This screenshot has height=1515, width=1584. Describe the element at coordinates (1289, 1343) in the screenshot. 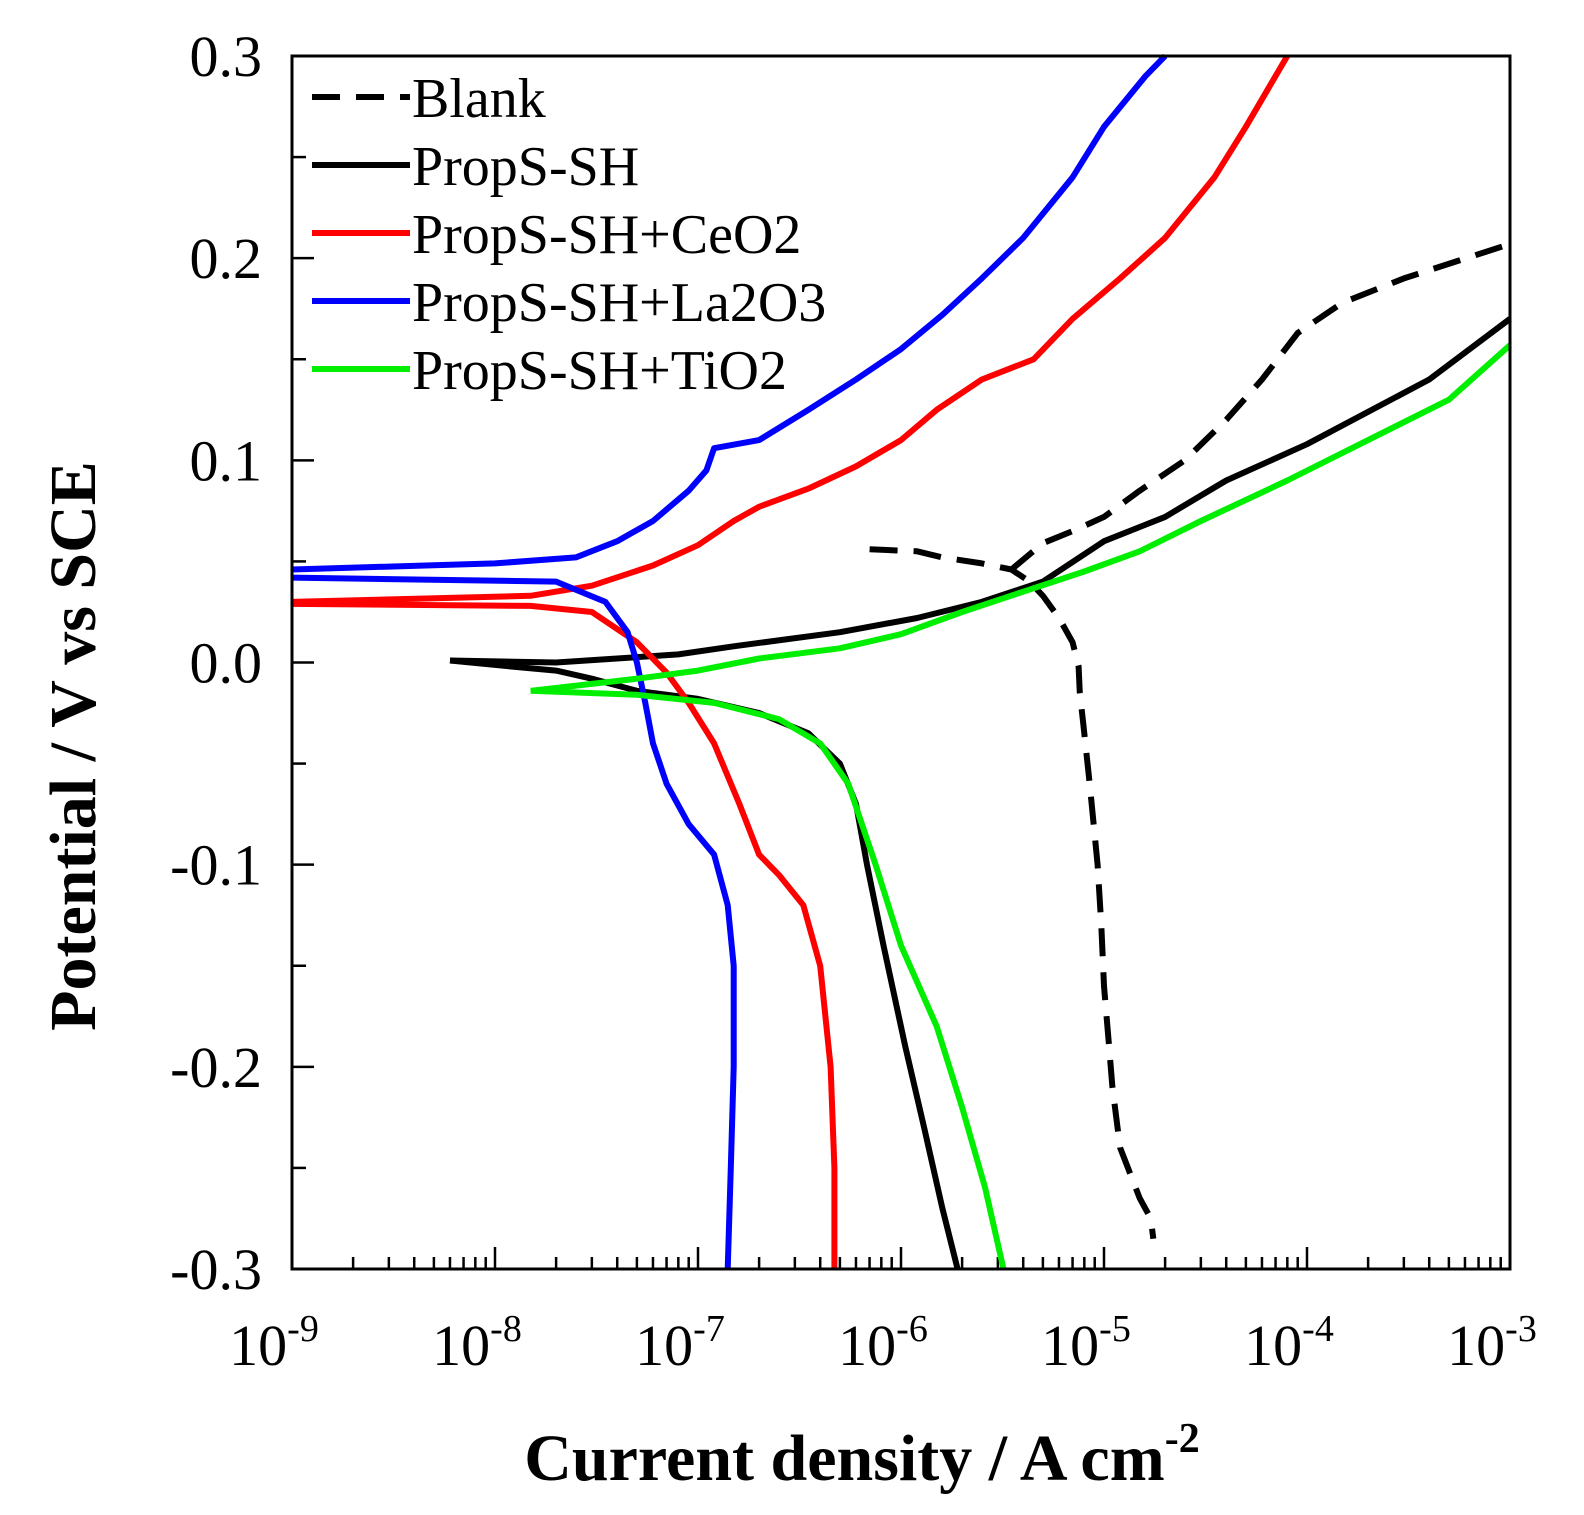

I see `x-tick-label: 10⁻⁴` at that location.